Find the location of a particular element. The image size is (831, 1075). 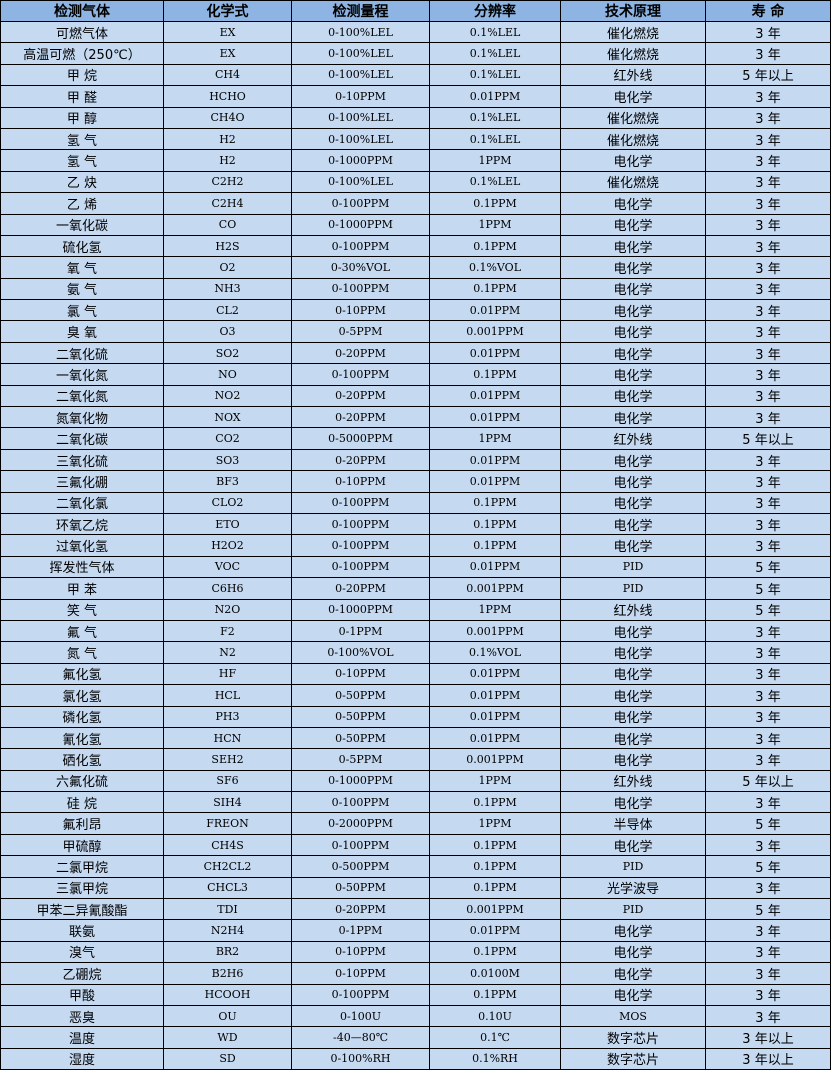

cell-principle: PID is located at coordinates (633, 909).